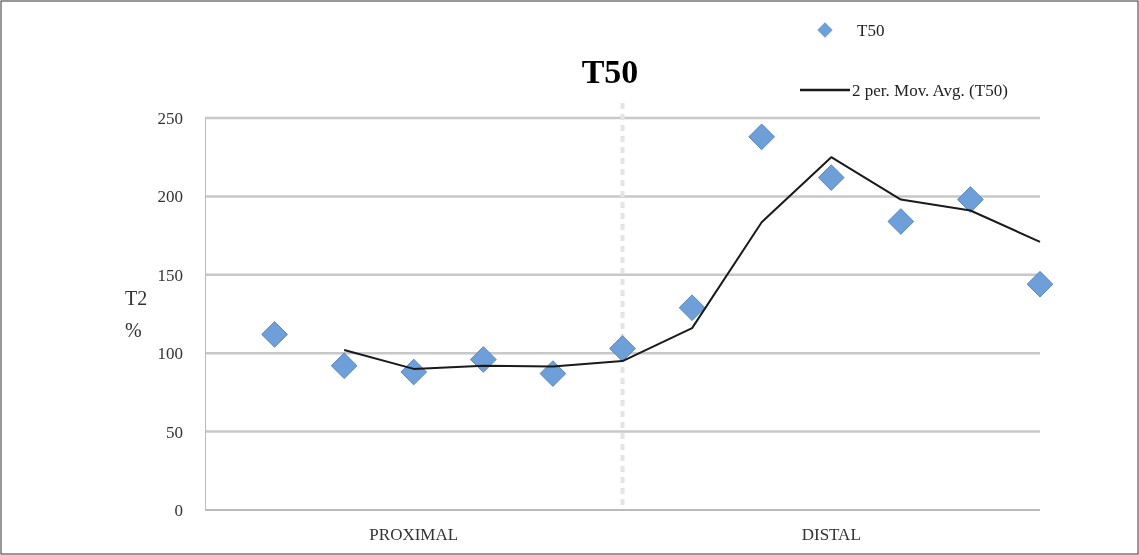 This screenshot has height=555, width=1139. Describe the element at coordinates (170, 197) in the screenshot. I see `y-tick-label: 200` at that location.